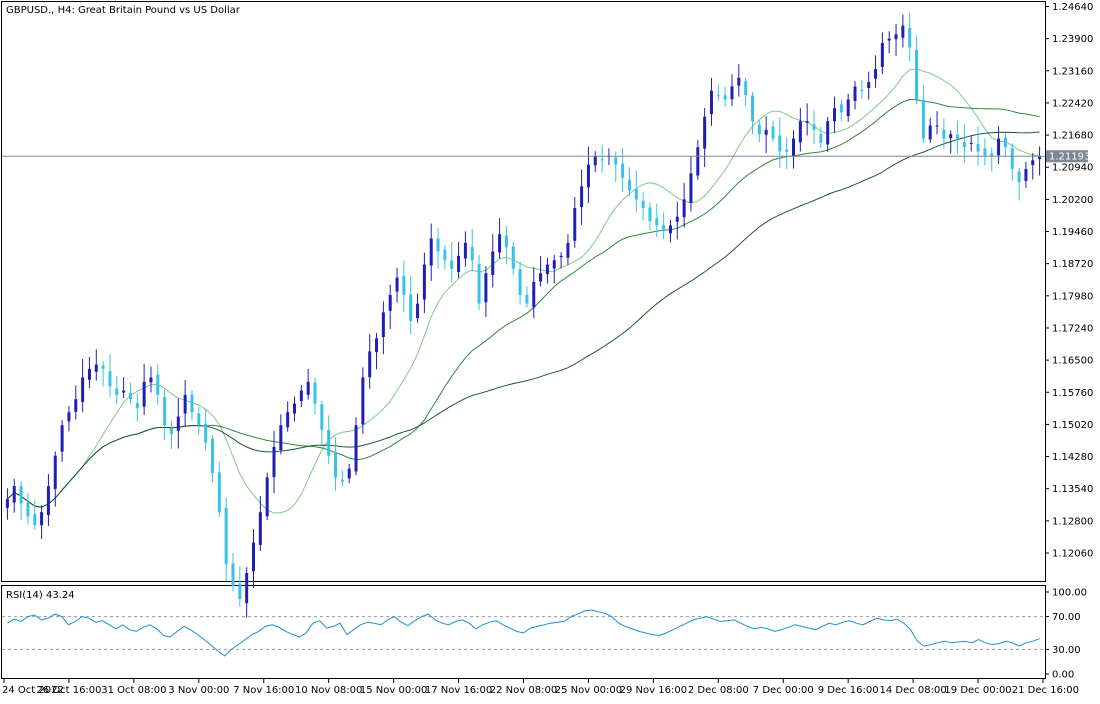  I want to click on current-price-label: 1.21193, so click(1069, 157).